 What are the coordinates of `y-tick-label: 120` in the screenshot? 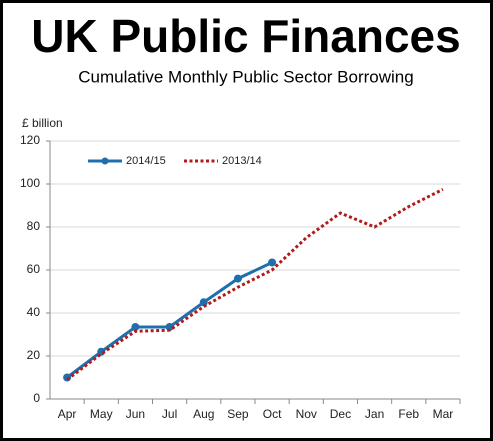 It's located at (30, 140).